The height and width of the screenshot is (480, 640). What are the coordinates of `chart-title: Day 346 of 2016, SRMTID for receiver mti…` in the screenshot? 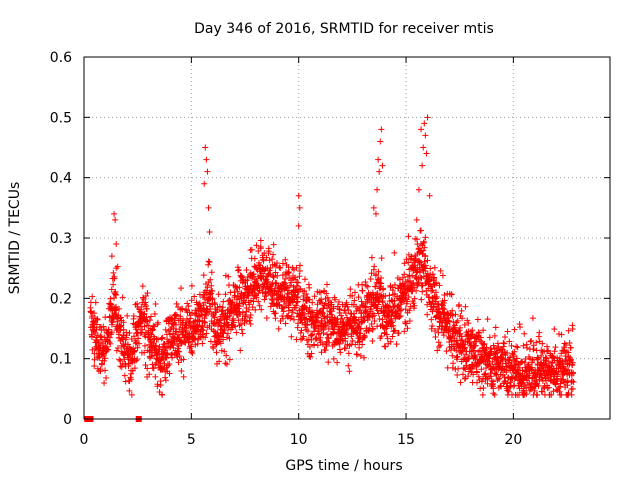 It's located at (344, 29).